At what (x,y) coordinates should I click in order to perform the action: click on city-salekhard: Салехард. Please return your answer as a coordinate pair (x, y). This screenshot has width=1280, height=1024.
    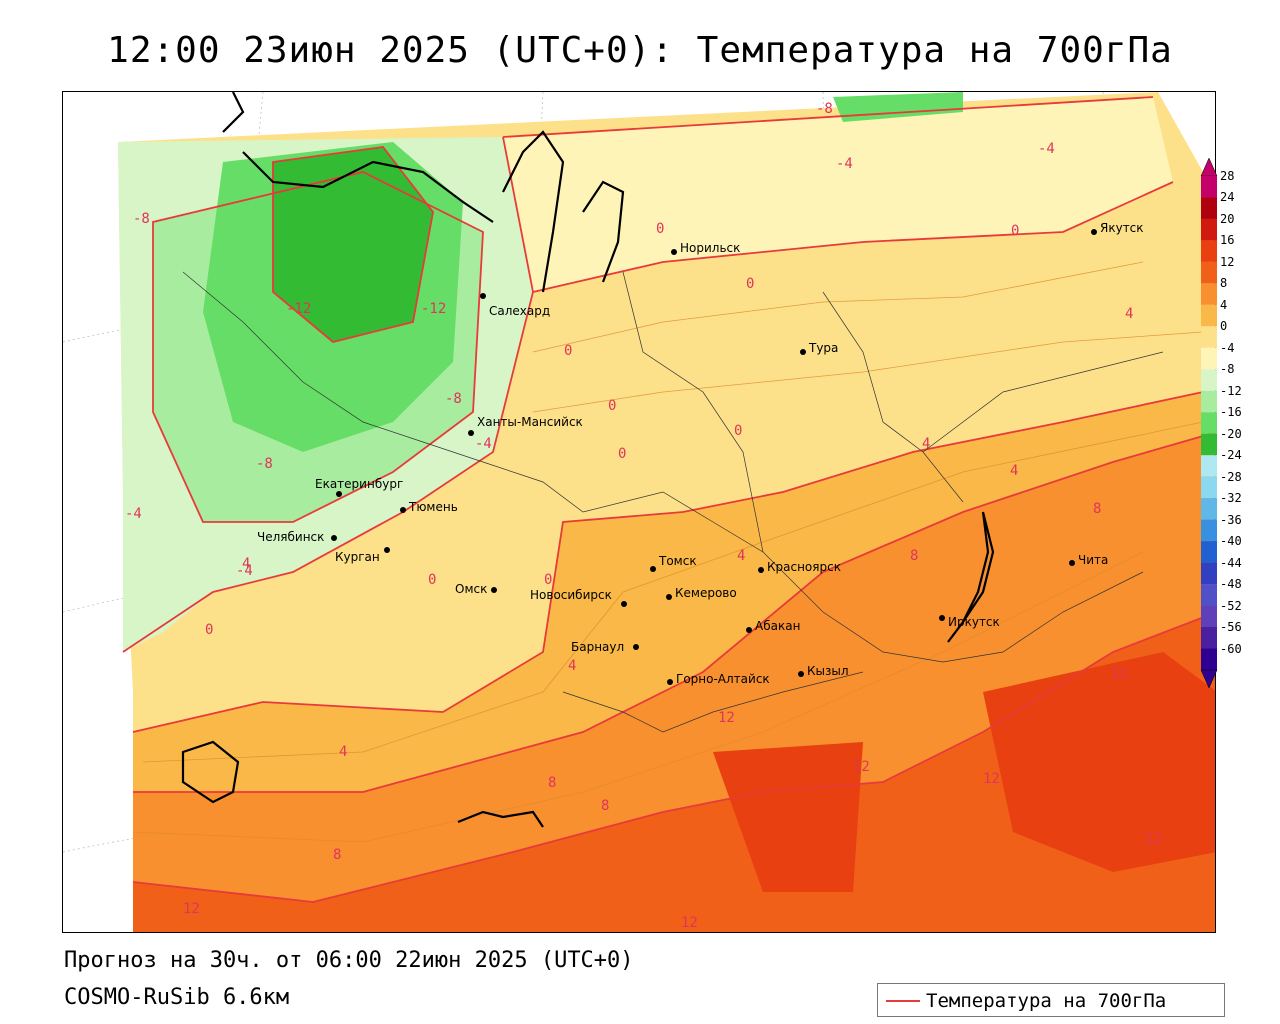
    Looking at the image, I should click on (515, 305).